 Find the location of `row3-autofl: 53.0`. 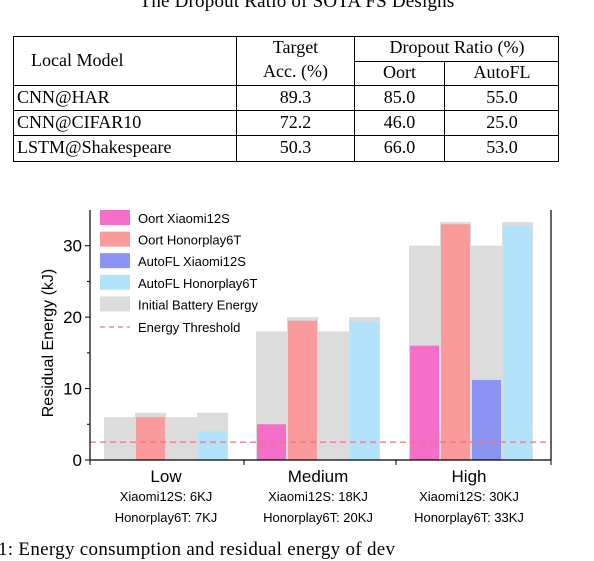

row3-autofl: 53.0 is located at coordinates (502, 147).